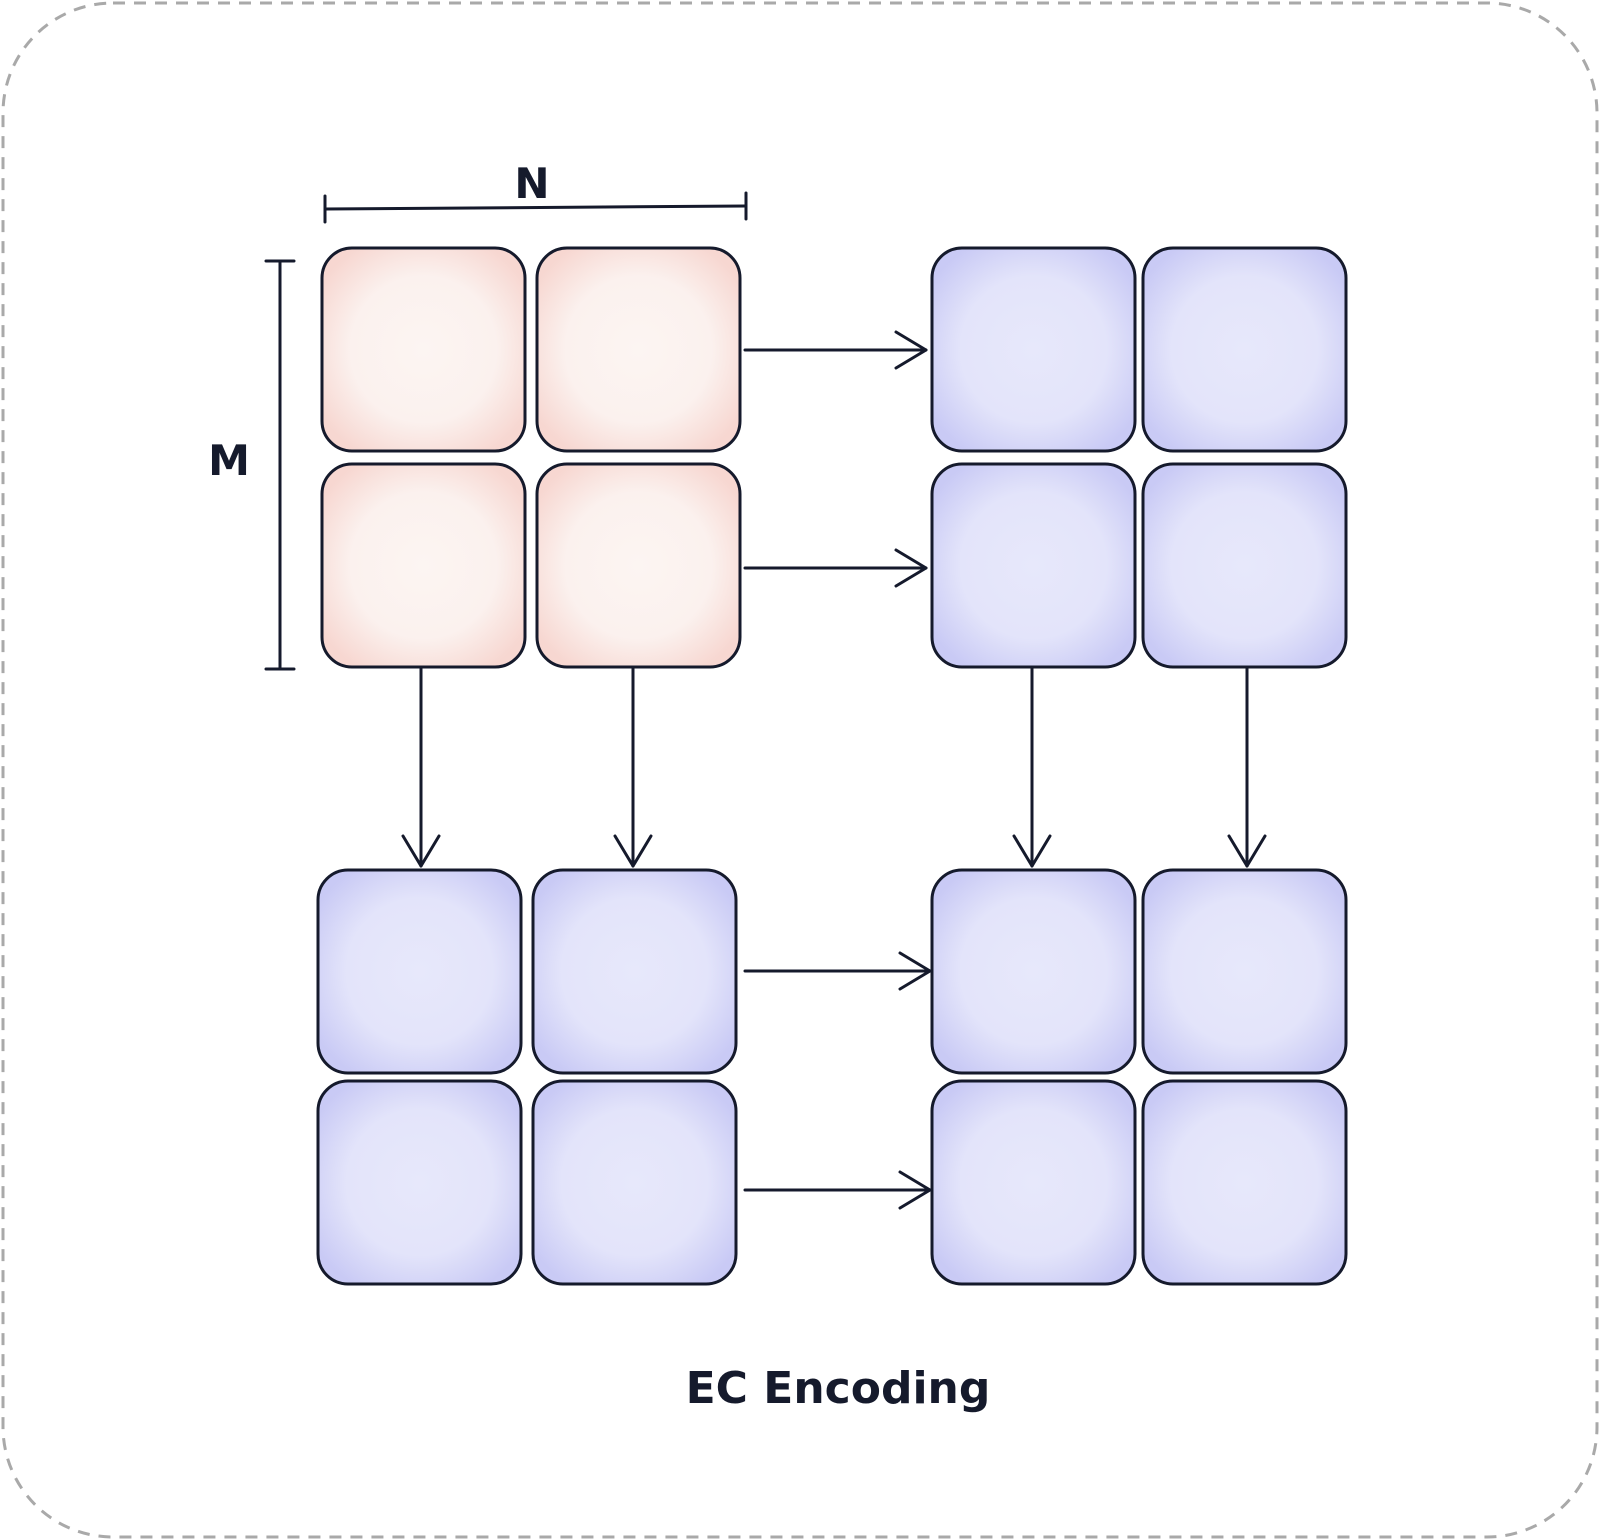 This screenshot has height=1540, width=1600. Describe the element at coordinates (1139, 457) in the screenshot. I see `row-parity-block` at that location.